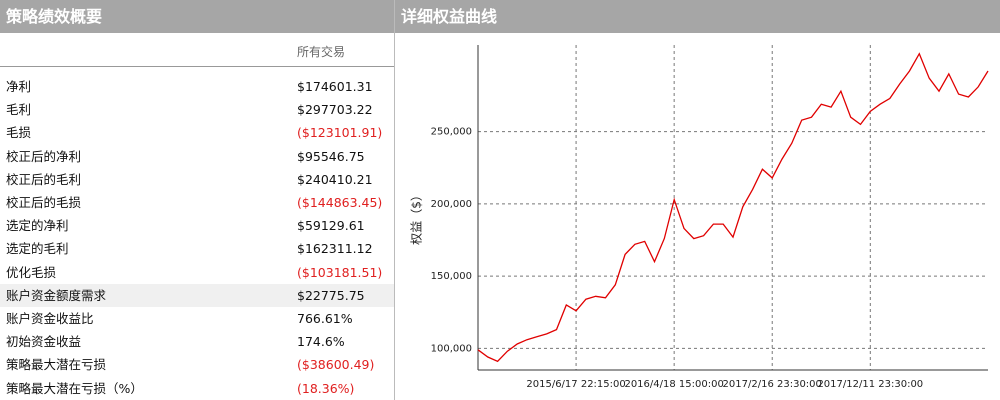 The image size is (1000, 400). What do you see at coordinates (335, 86) in the screenshot?
I see `row-value: $174601.31` at bounding box center [335, 86].